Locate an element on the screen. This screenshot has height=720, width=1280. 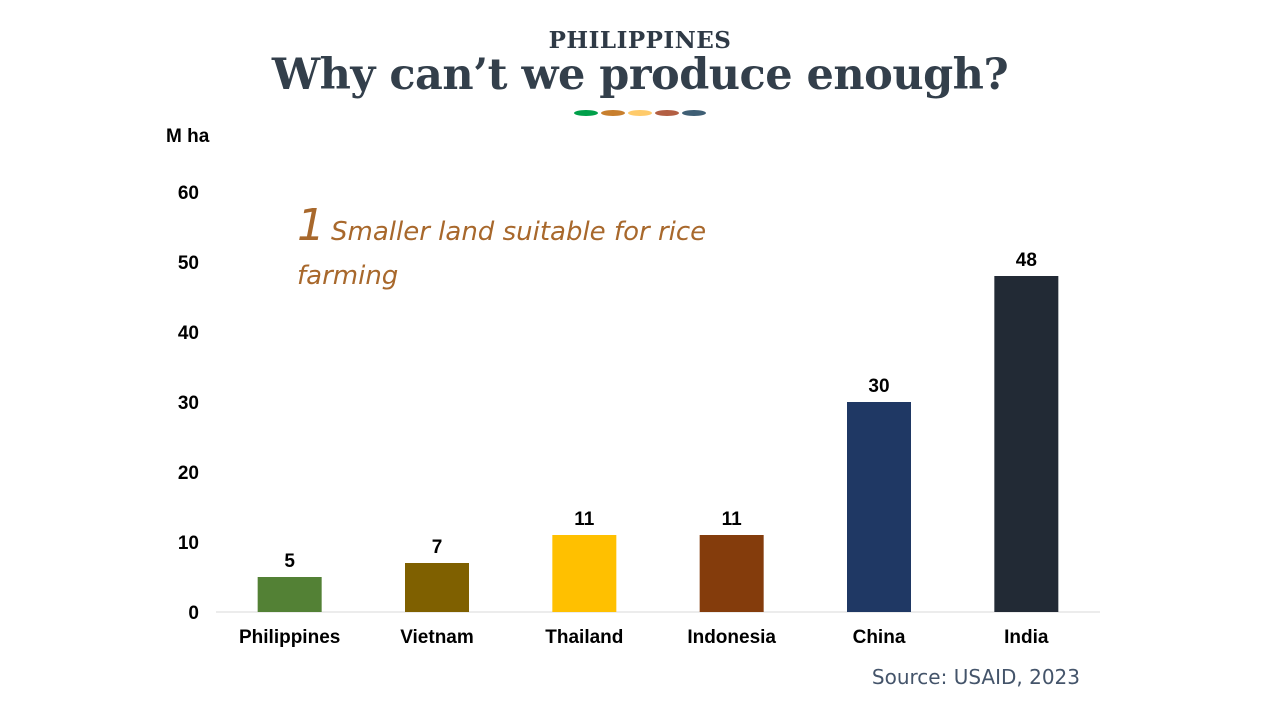
y-tick-label: 0 is located at coordinates (193, 613).